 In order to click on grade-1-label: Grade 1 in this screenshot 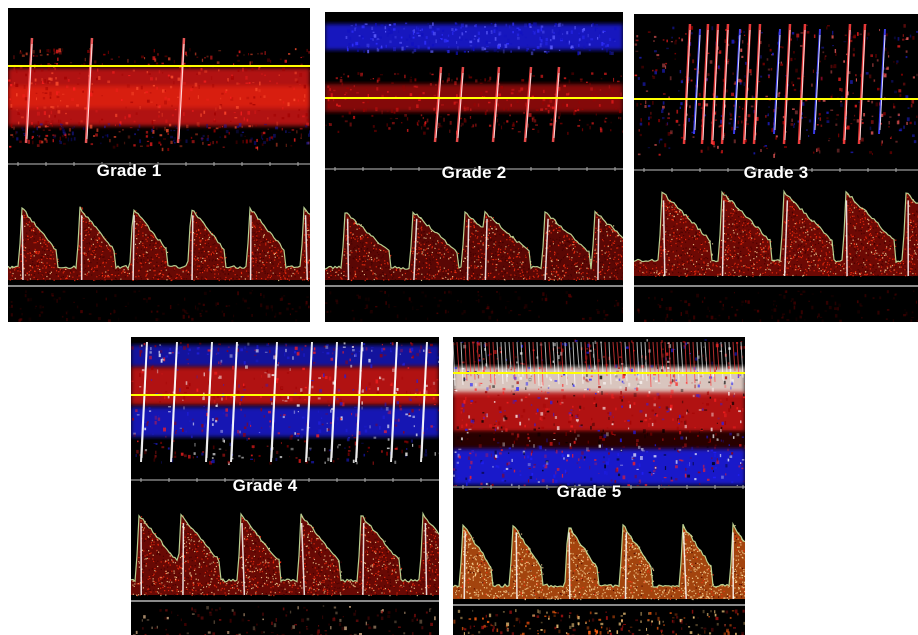, I will do `click(129, 170)`.